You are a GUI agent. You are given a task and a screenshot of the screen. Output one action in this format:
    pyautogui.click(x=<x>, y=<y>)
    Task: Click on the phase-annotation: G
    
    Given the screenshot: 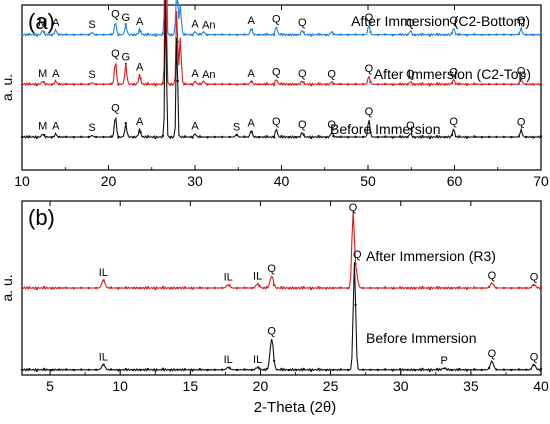 What is the action you would take?
    pyautogui.click(x=126, y=18)
    